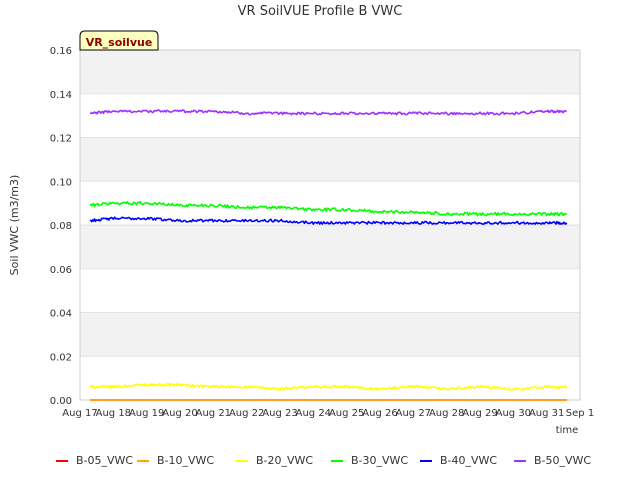 The width and height of the screenshot is (640, 480). What do you see at coordinates (313, 413) in the screenshot?
I see `x-tick-label: Aug 24` at bounding box center [313, 413].